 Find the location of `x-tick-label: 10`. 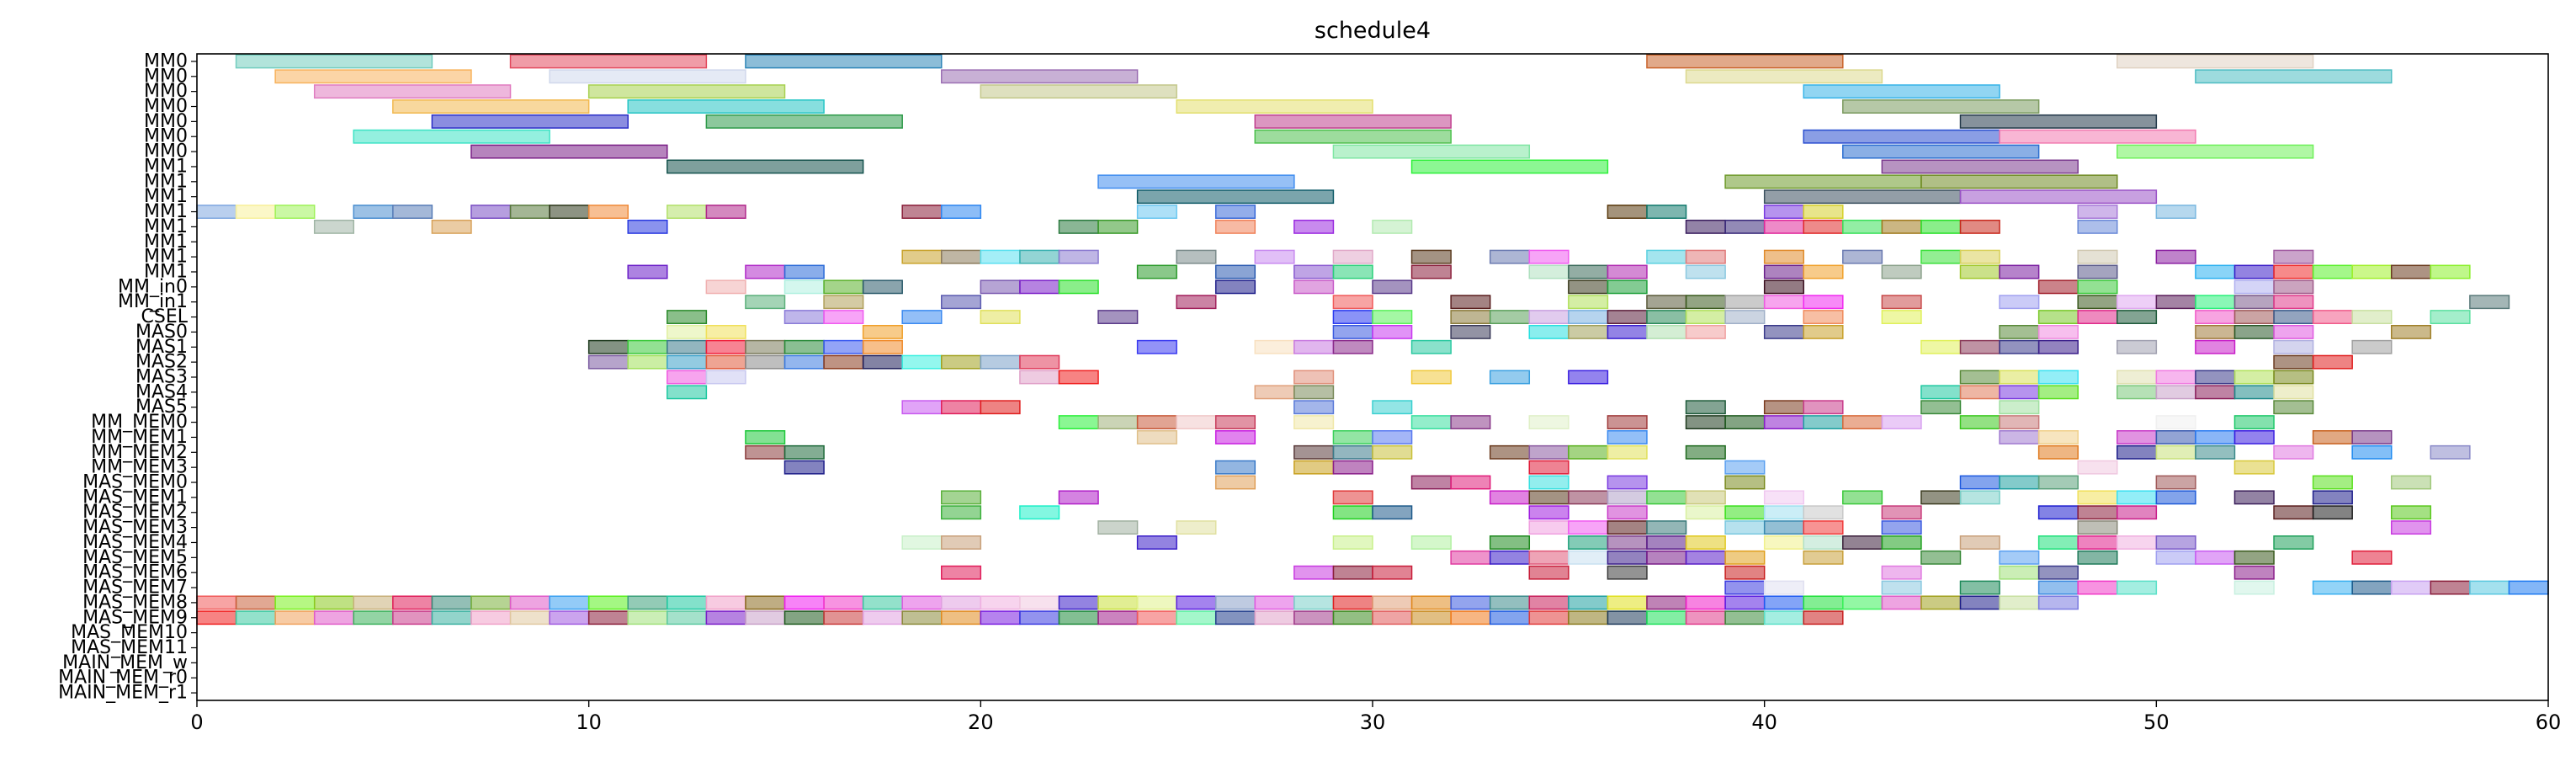

x-tick-label: 10 is located at coordinates (589, 722).